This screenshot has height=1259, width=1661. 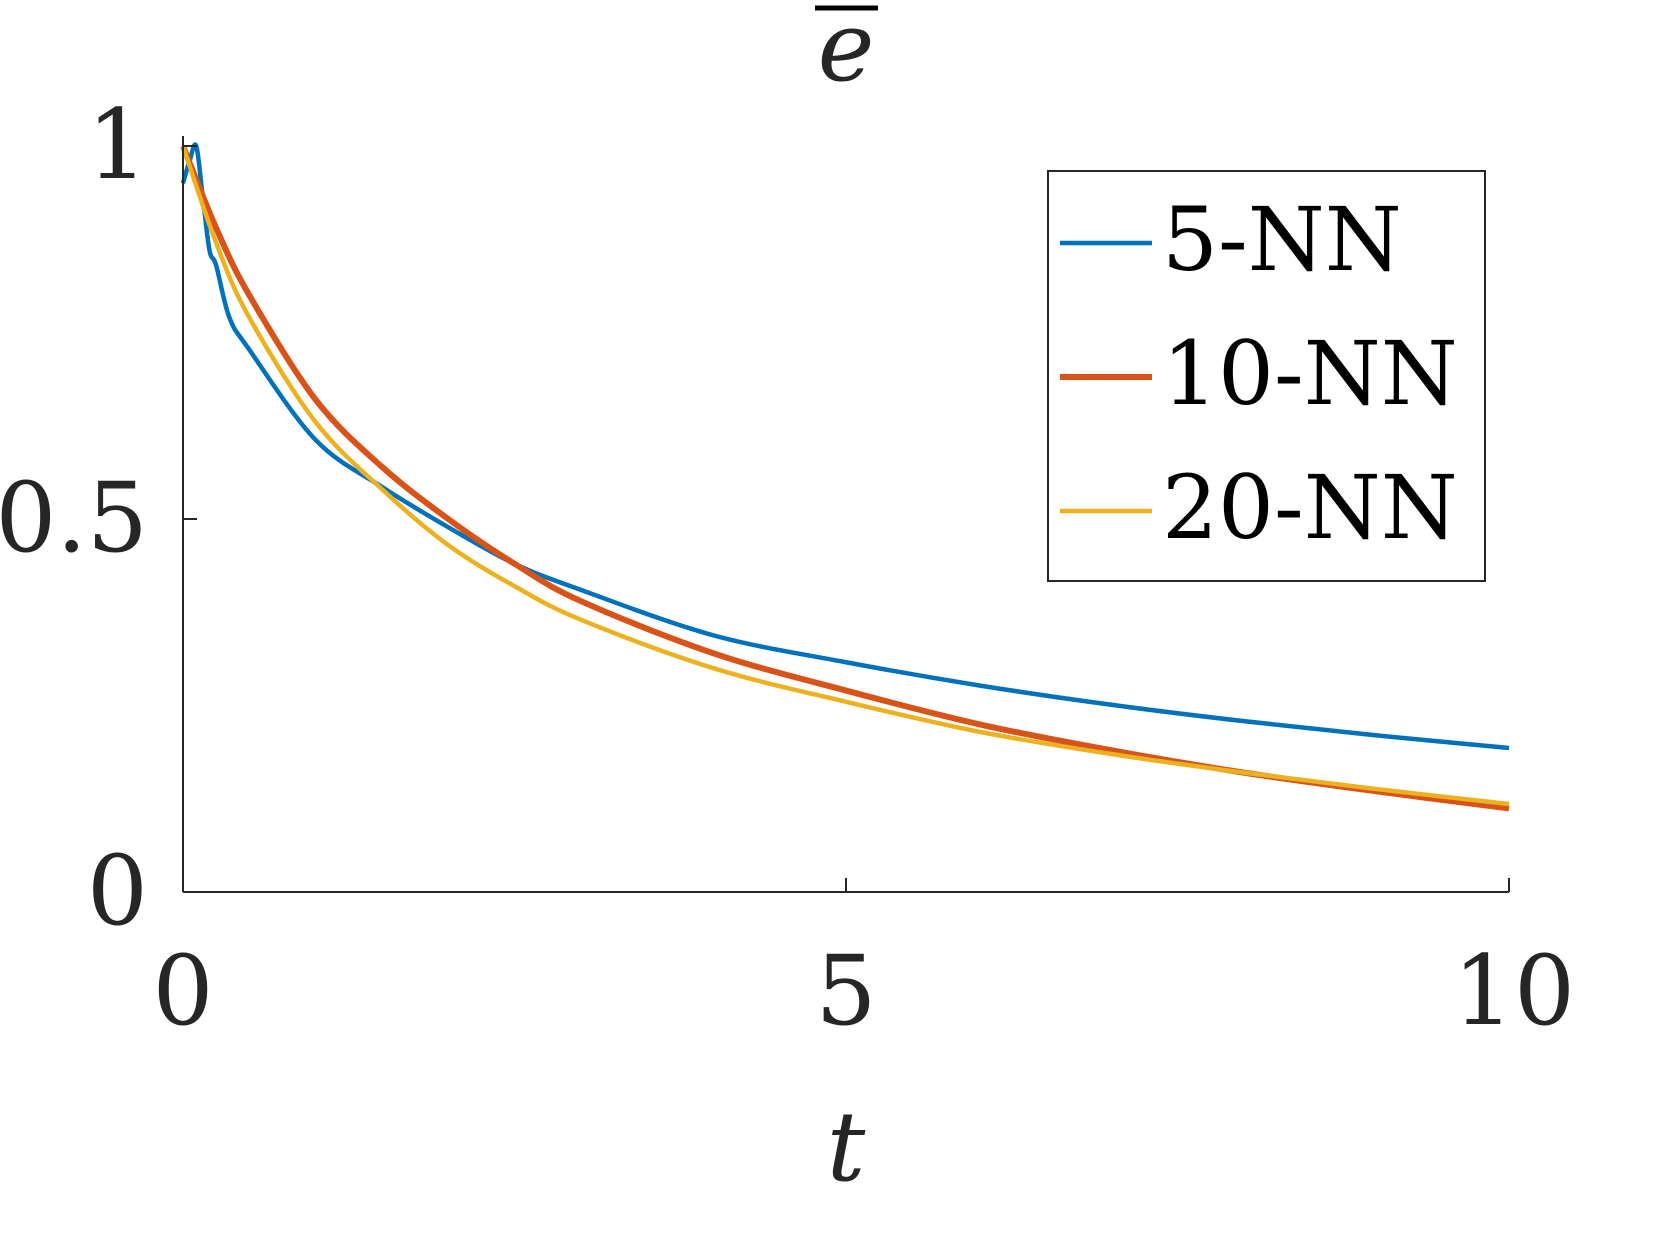 I want to click on y-tick-label: 0.5, so click(x=74, y=518).